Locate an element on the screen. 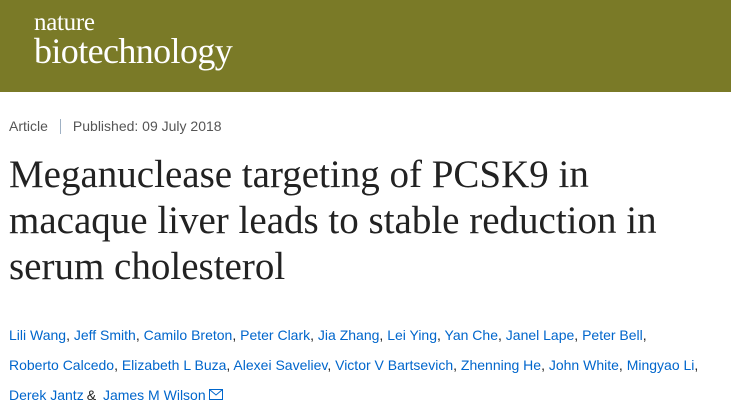  author: Peter Clark, is located at coordinates (277, 335).